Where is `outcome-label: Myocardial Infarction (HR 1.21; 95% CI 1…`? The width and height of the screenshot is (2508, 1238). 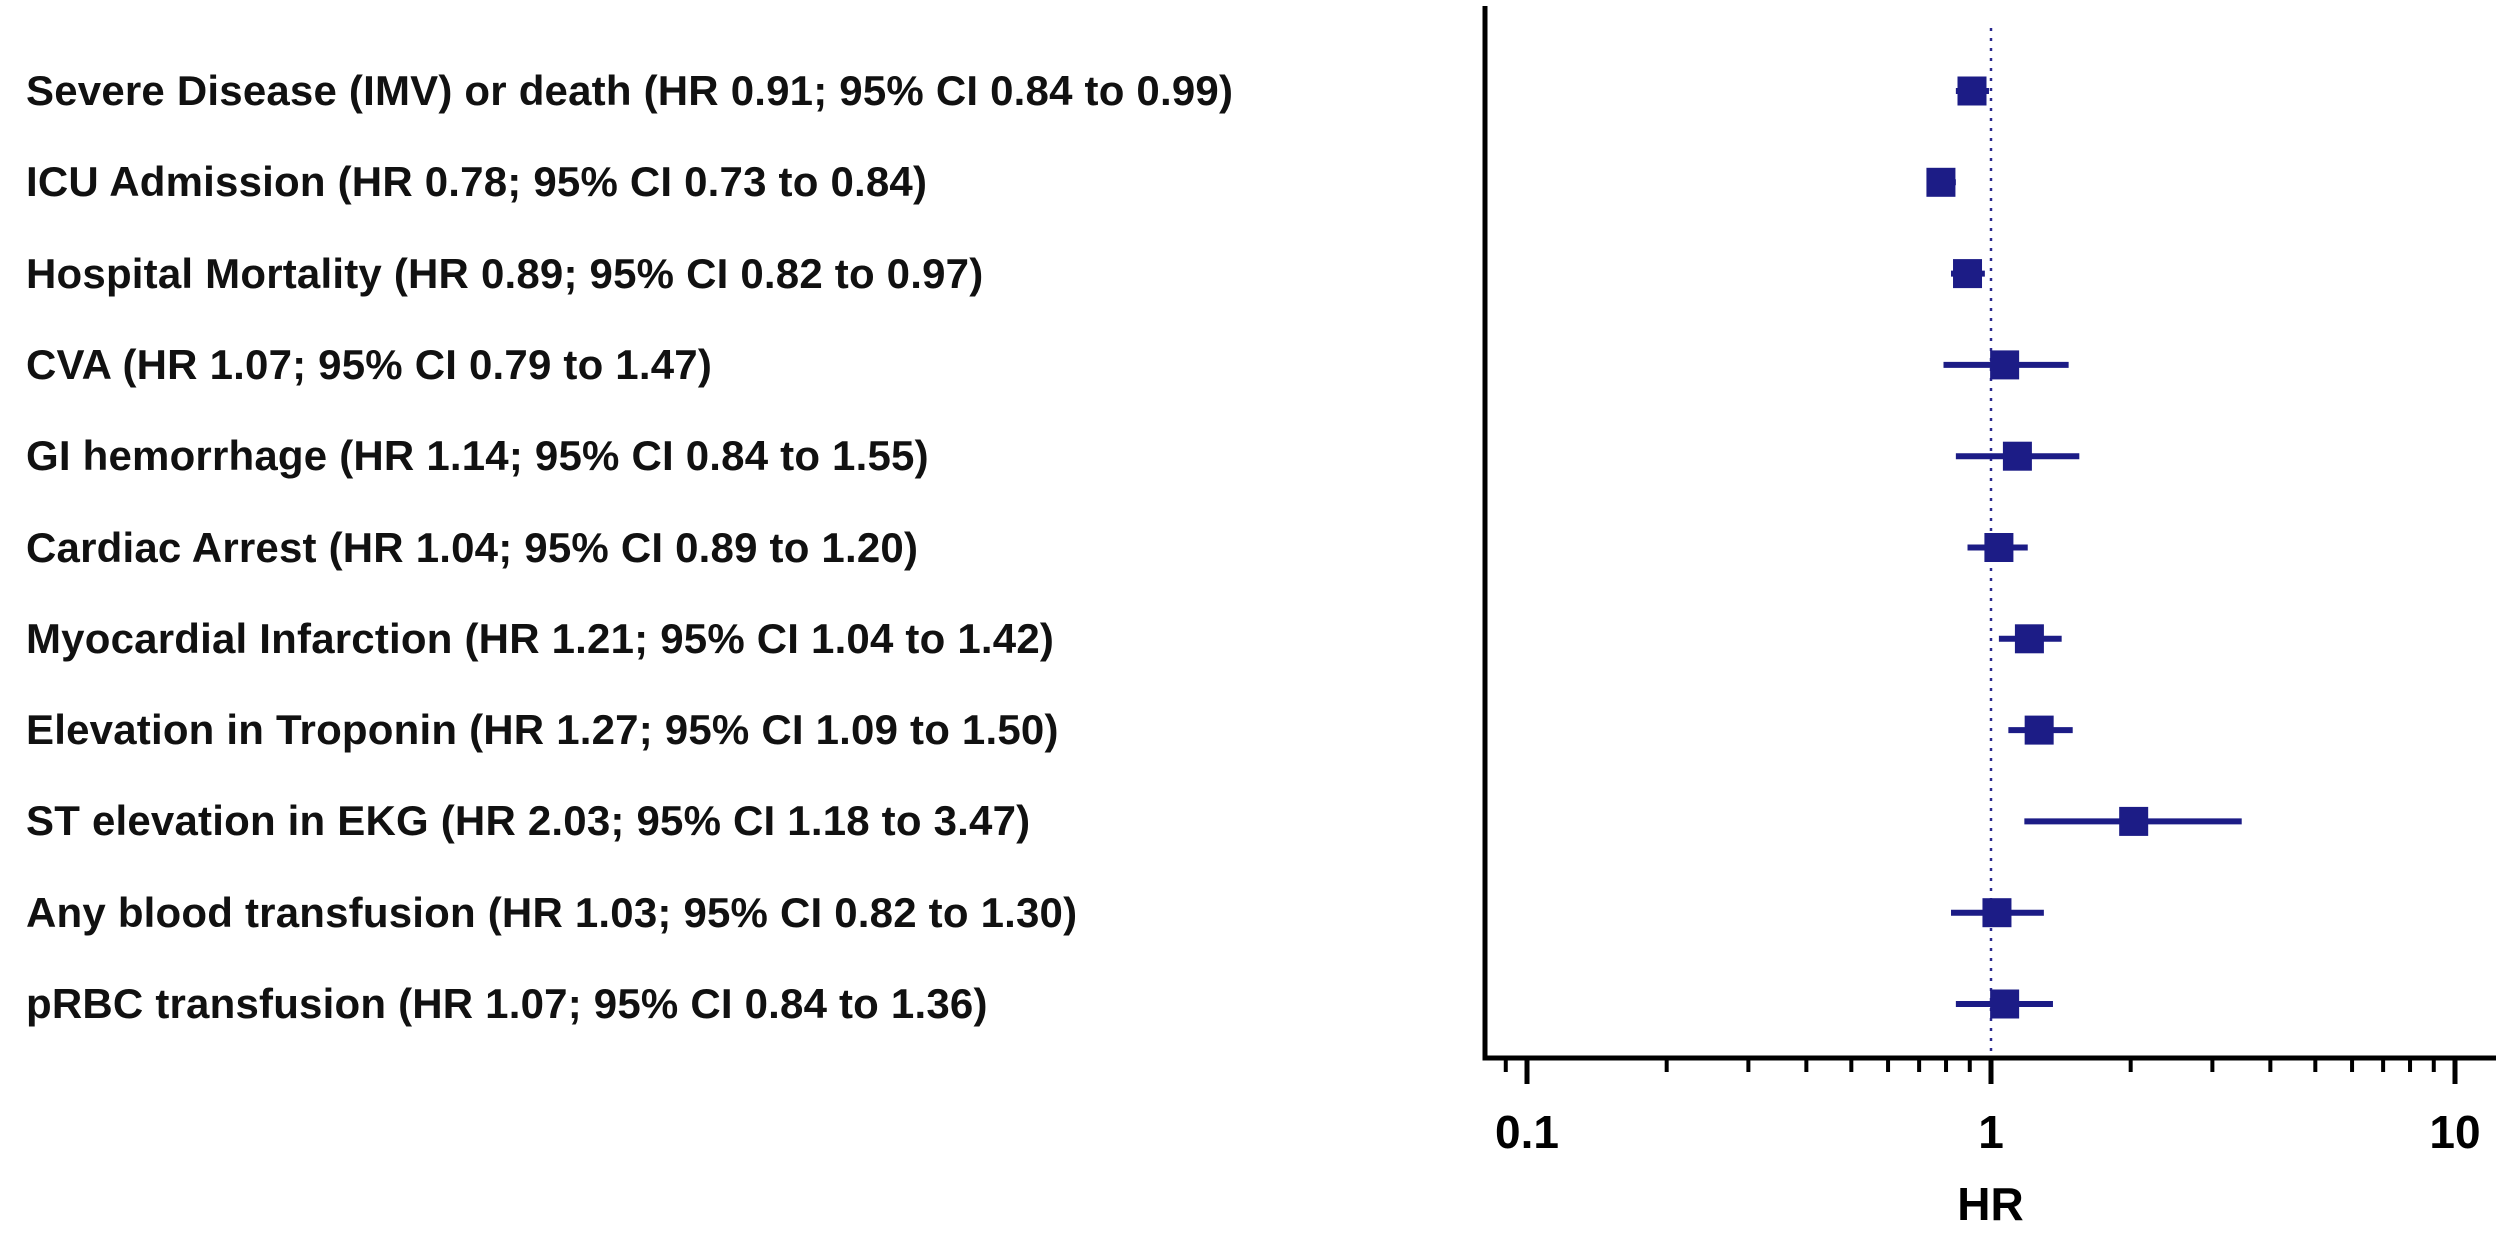 outcome-label: Myocardial Infarction (HR 1.21; 95% CI 1… is located at coordinates (540, 638).